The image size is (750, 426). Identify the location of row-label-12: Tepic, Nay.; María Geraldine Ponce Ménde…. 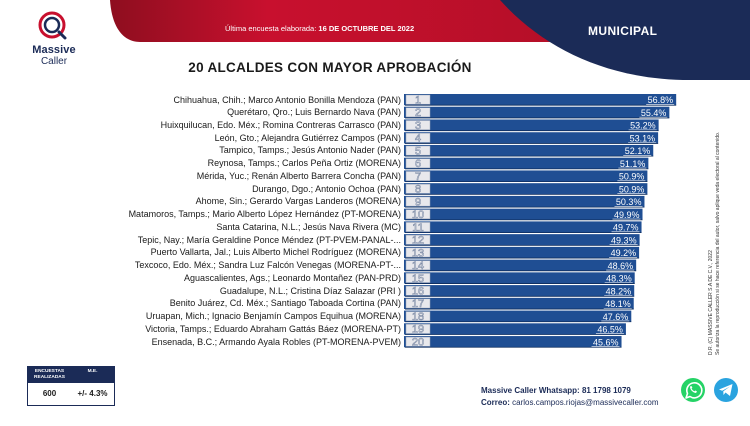
(269, 239).